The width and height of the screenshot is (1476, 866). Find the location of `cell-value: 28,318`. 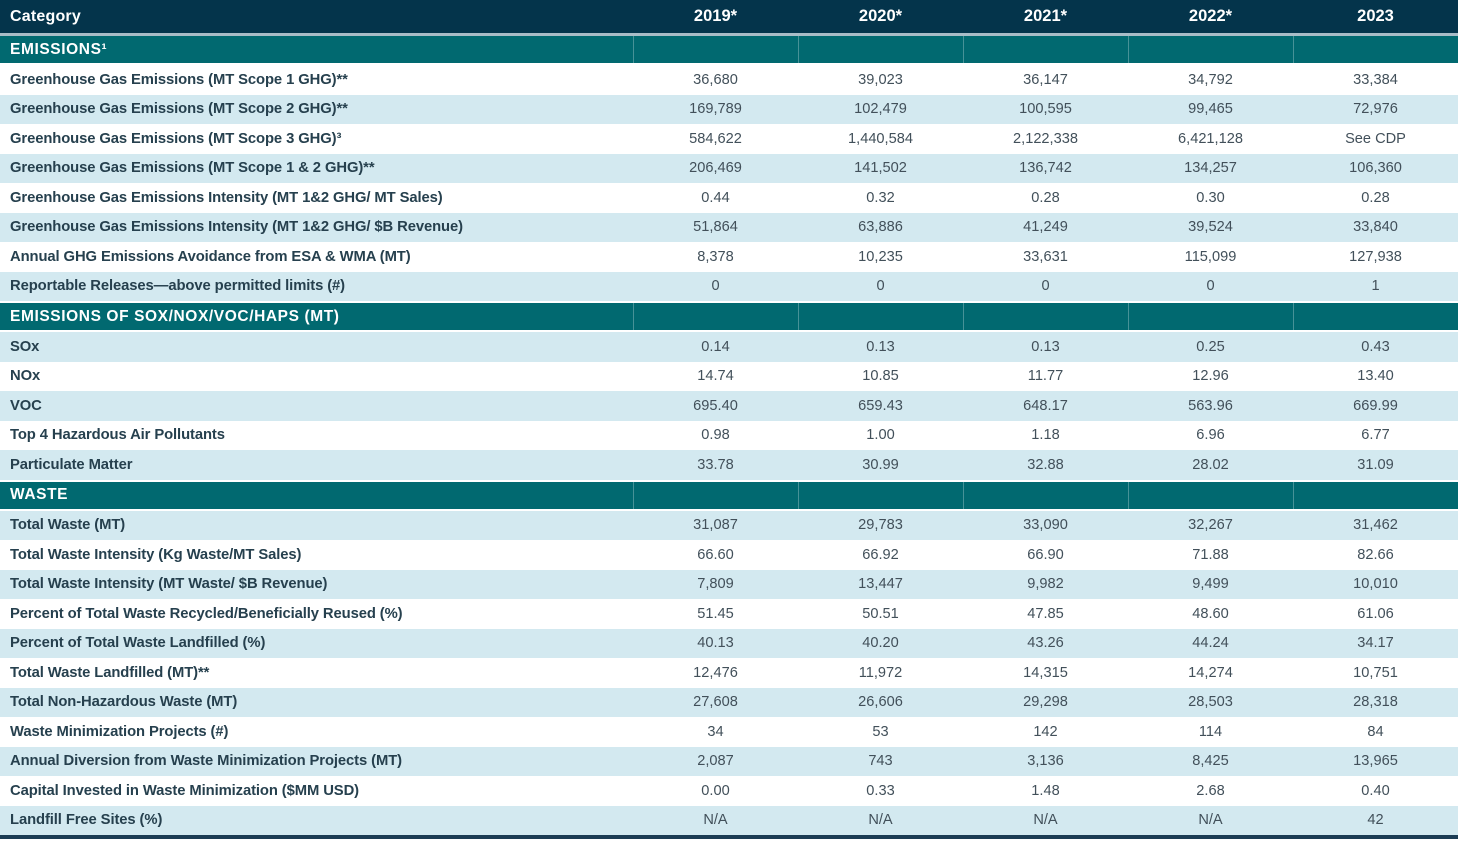

cell-value: 28,318 is located at coordinates (1375, 702).